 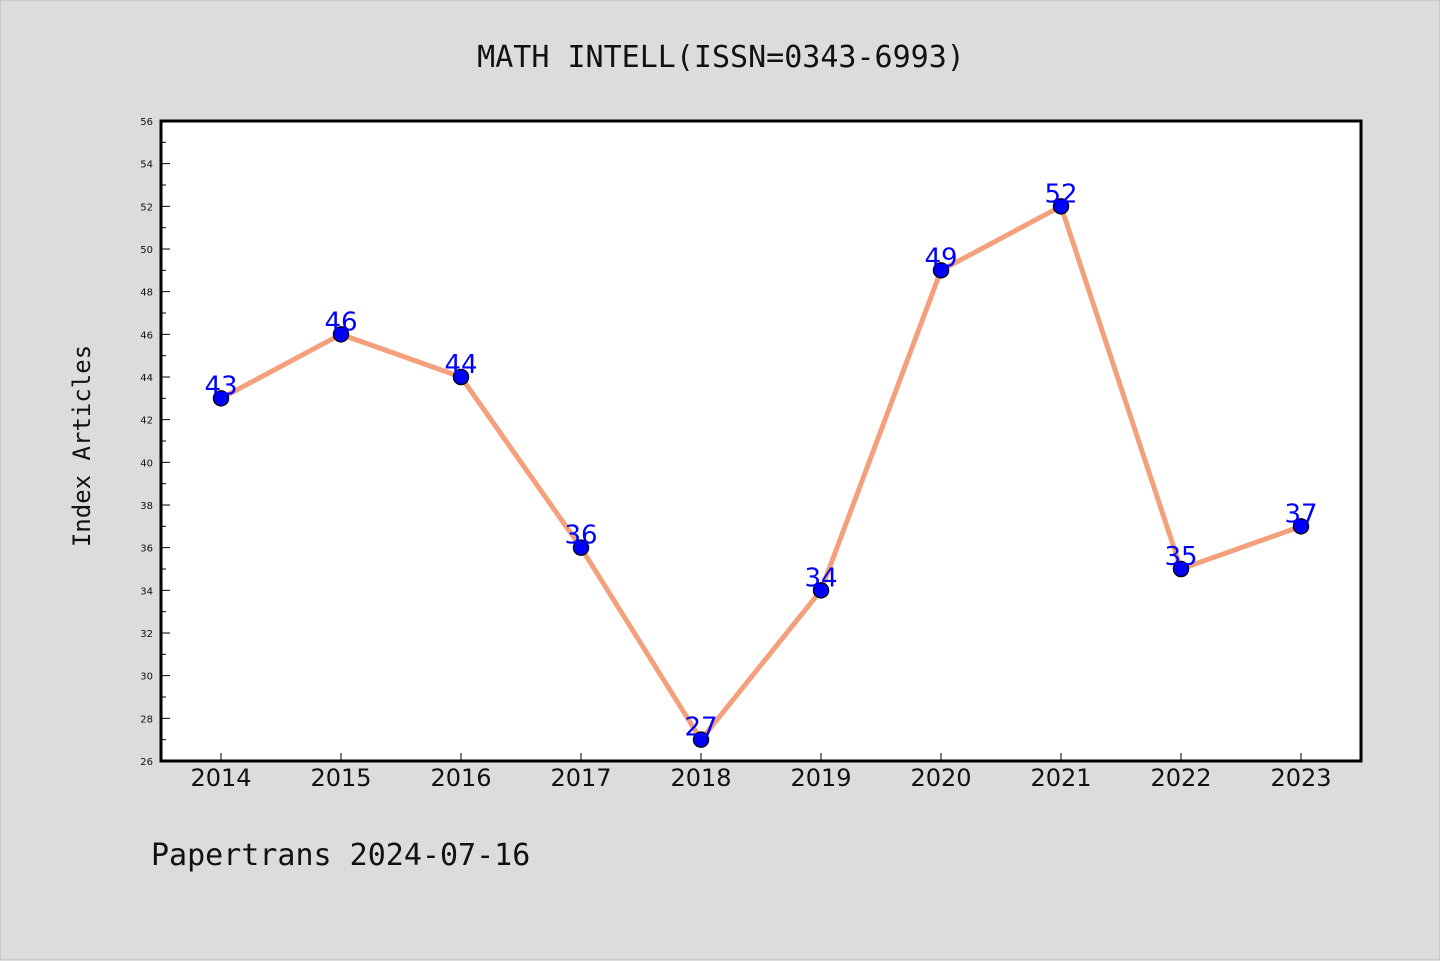 What do you see at coordinates (146, 250) in the screenshot?
I see `y-tick-label: 50` at bounding box center [146, 250].